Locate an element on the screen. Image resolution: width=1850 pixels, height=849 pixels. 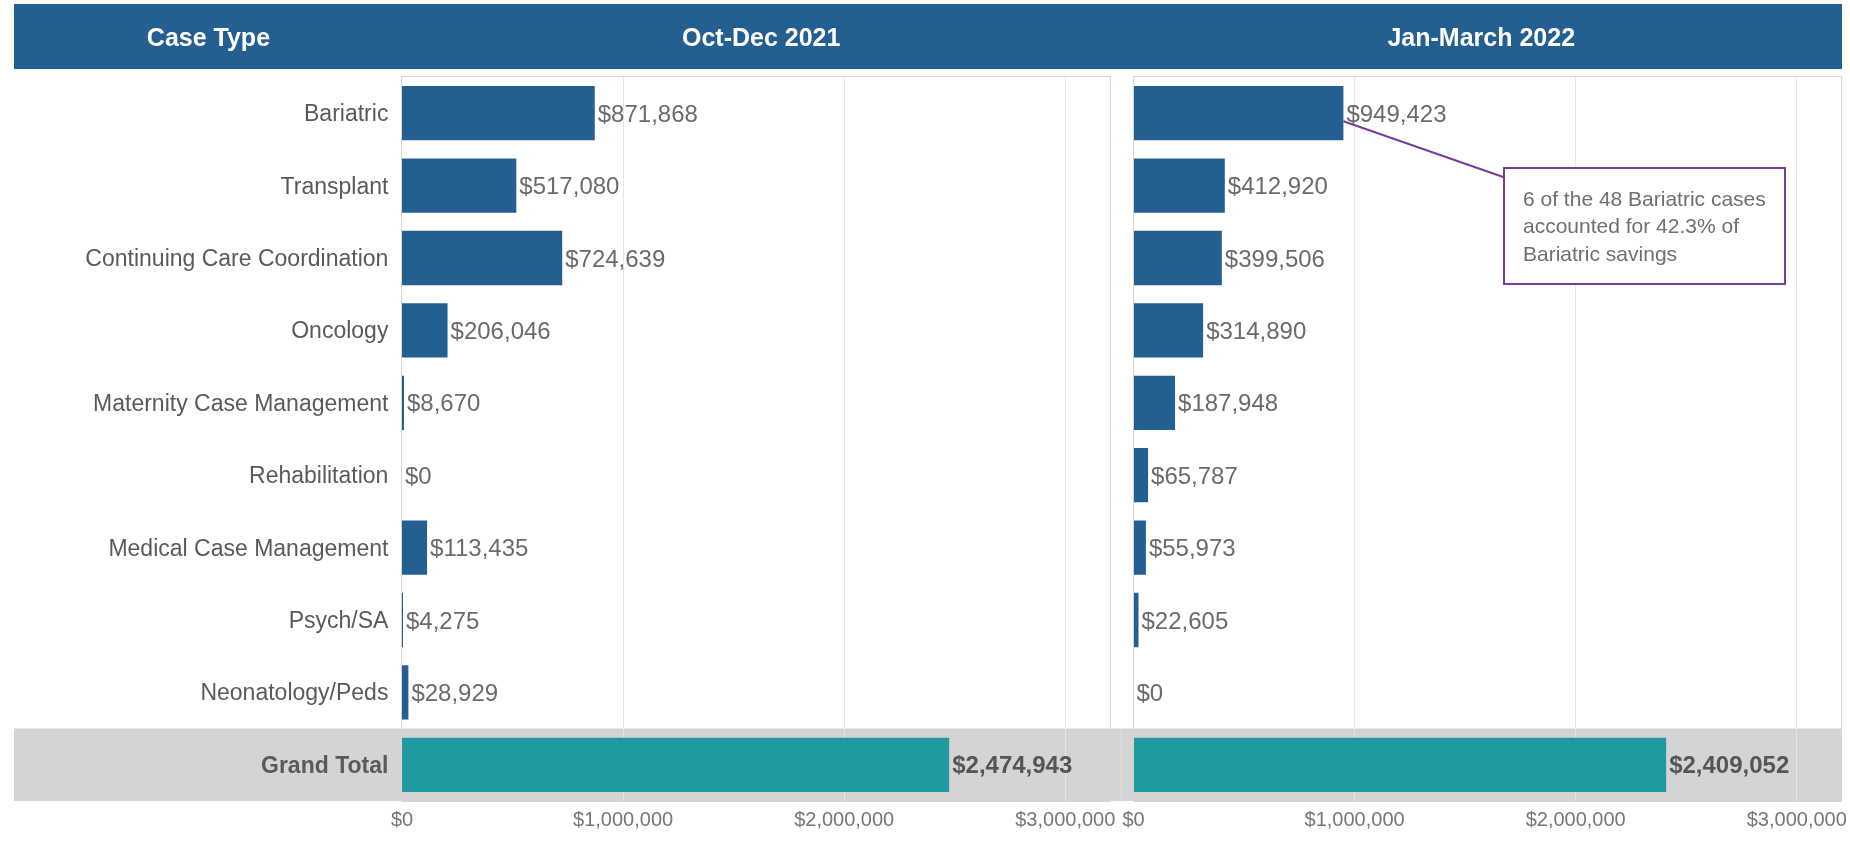
data-label: $949,423 is located at coordinates (1396, 113).